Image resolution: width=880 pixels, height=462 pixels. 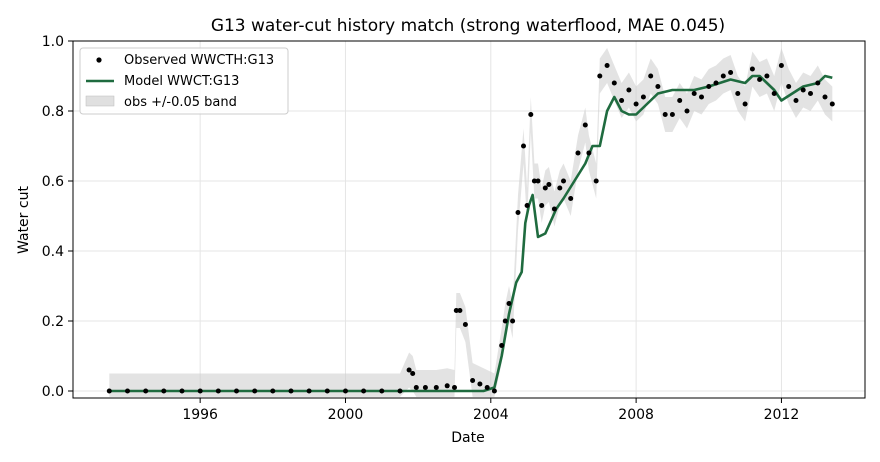 I want to click on y-tick-label: 0.4, so click(x=53, y=252).